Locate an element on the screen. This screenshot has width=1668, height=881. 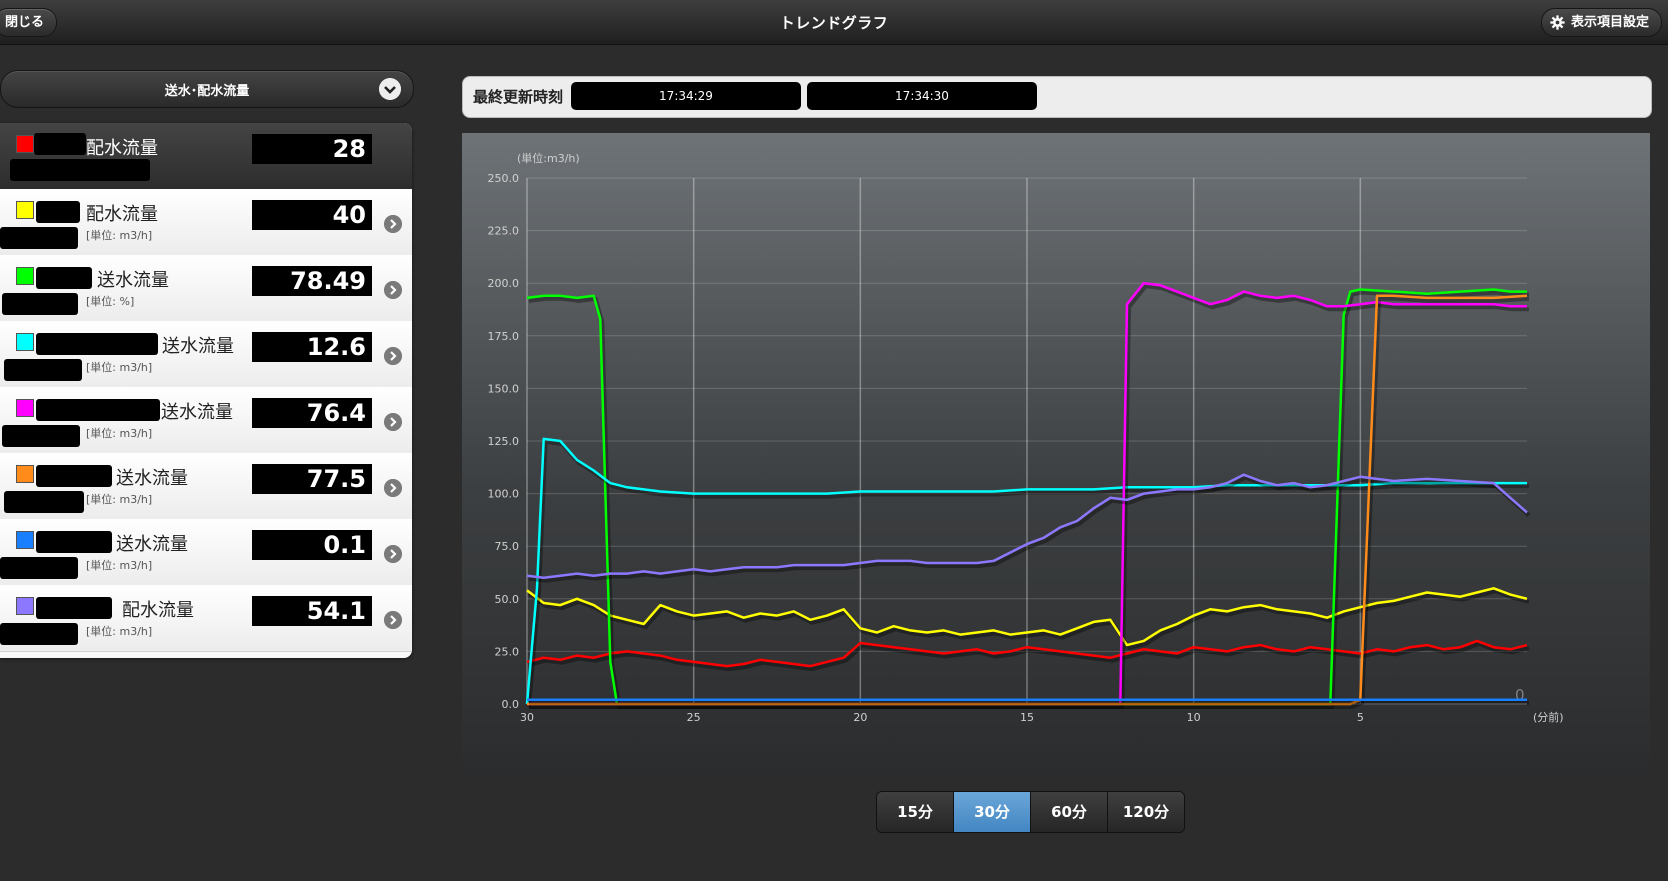
sensor-row: 配水流量 [単位: m3/h] 54.1 is located at coordinates (206, 618).